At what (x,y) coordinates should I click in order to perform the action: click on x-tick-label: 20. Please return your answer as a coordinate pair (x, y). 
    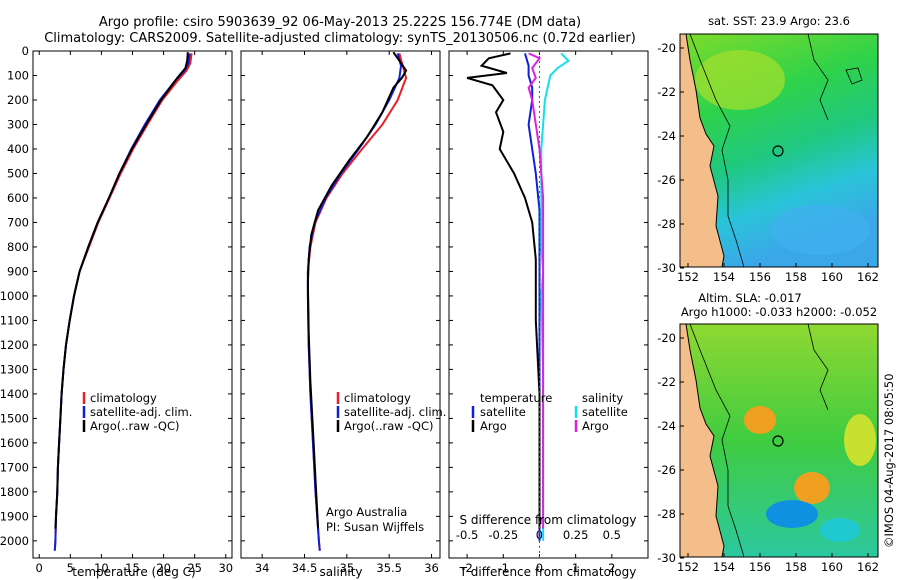
    Looking at the image, I should click on (163, 568).